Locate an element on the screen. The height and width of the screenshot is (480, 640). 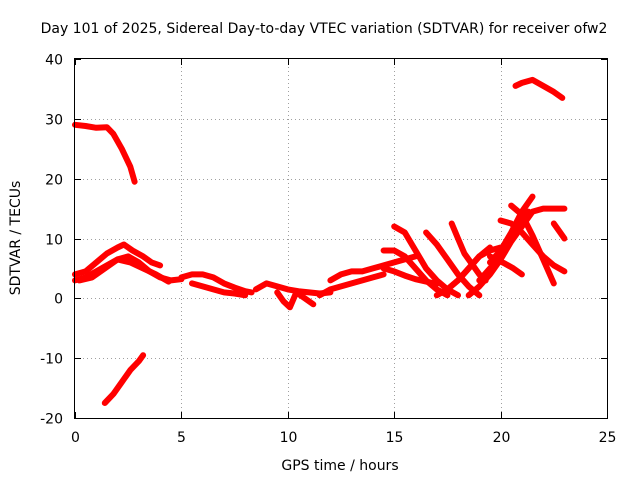
x-tick-label: 5 is located at coordinates (181, 438).